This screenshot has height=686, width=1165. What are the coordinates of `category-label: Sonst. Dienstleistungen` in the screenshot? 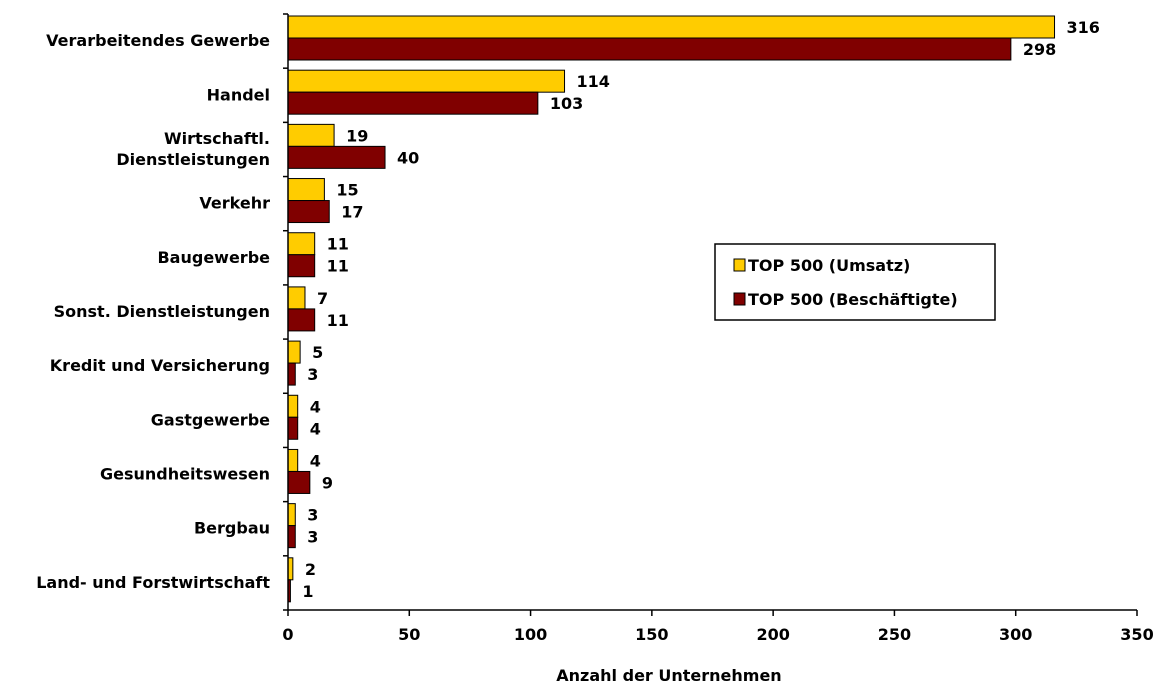 It's located at (162, 311).